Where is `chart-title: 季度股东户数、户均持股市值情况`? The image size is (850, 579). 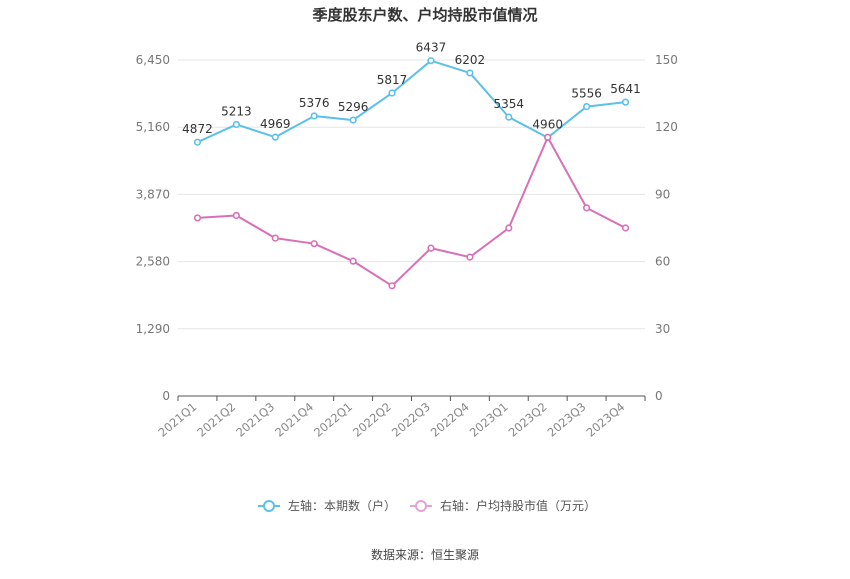 chart-title: 季度股东户数、户均持股市值情况 is located at coordinates (424, 15).